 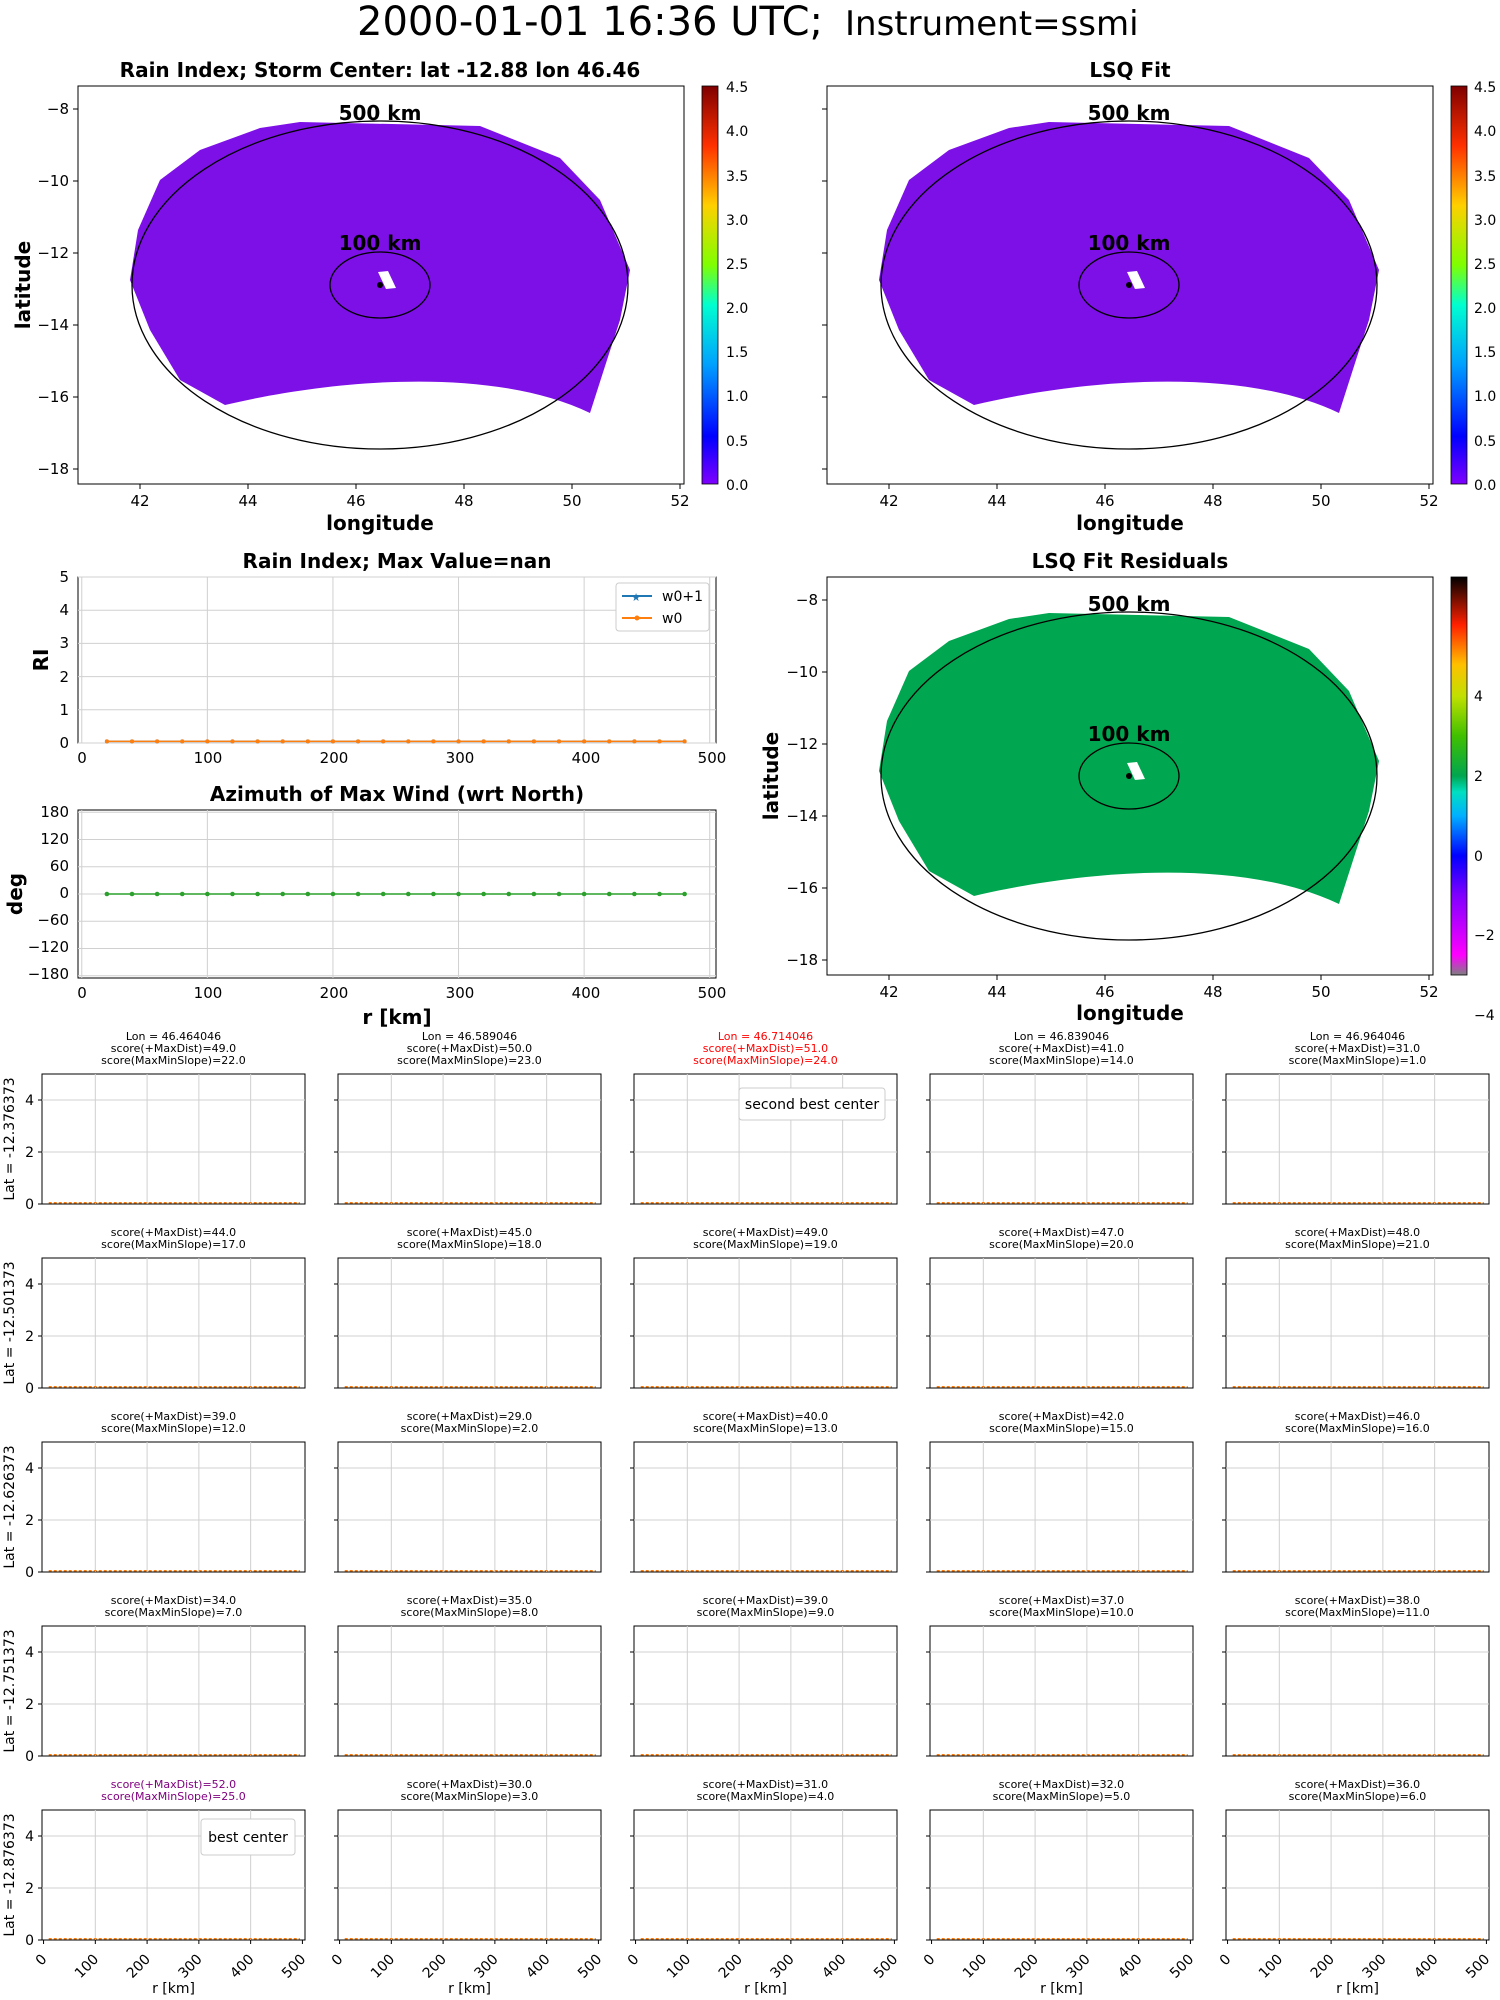 What do you see at coordinates (1357, 1416) in the screenshot?
I see `panel-score-maxdist: score(+MaxDist)=46.0` at bounding box center [1357, 1416].